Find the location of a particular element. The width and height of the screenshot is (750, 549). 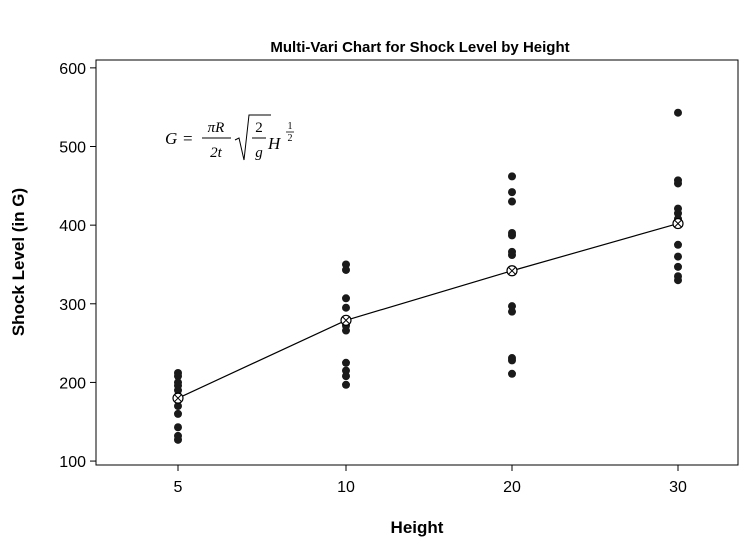

x-axis: 5 10 20 30 is located at coordinates (430, 480).